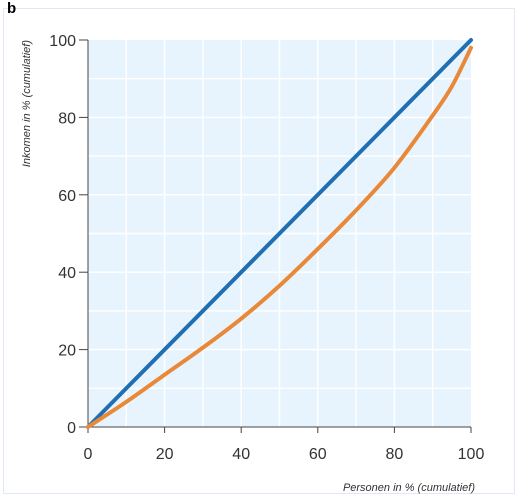 The height and width of the screenshot is (496, 517). I want to click on y-tick-label: 80, so click(67, 118).